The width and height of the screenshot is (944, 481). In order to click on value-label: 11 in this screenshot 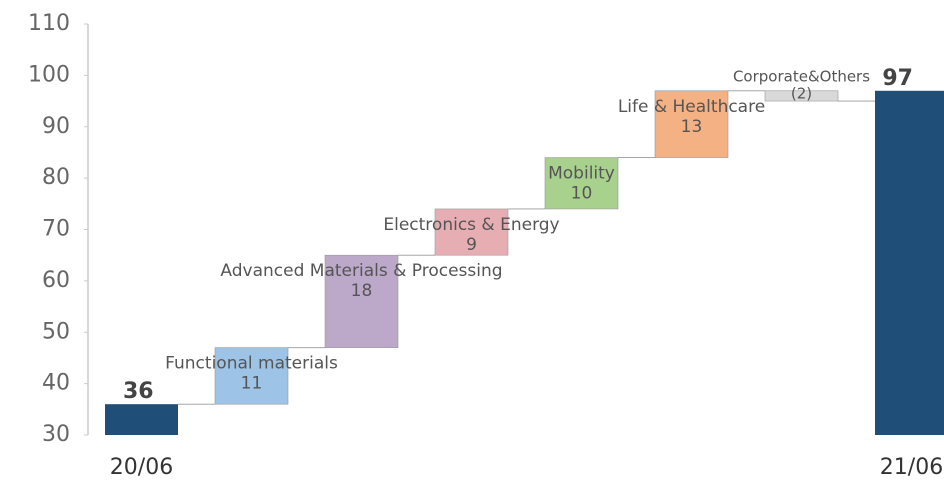, I will do `click(252, 384)`.